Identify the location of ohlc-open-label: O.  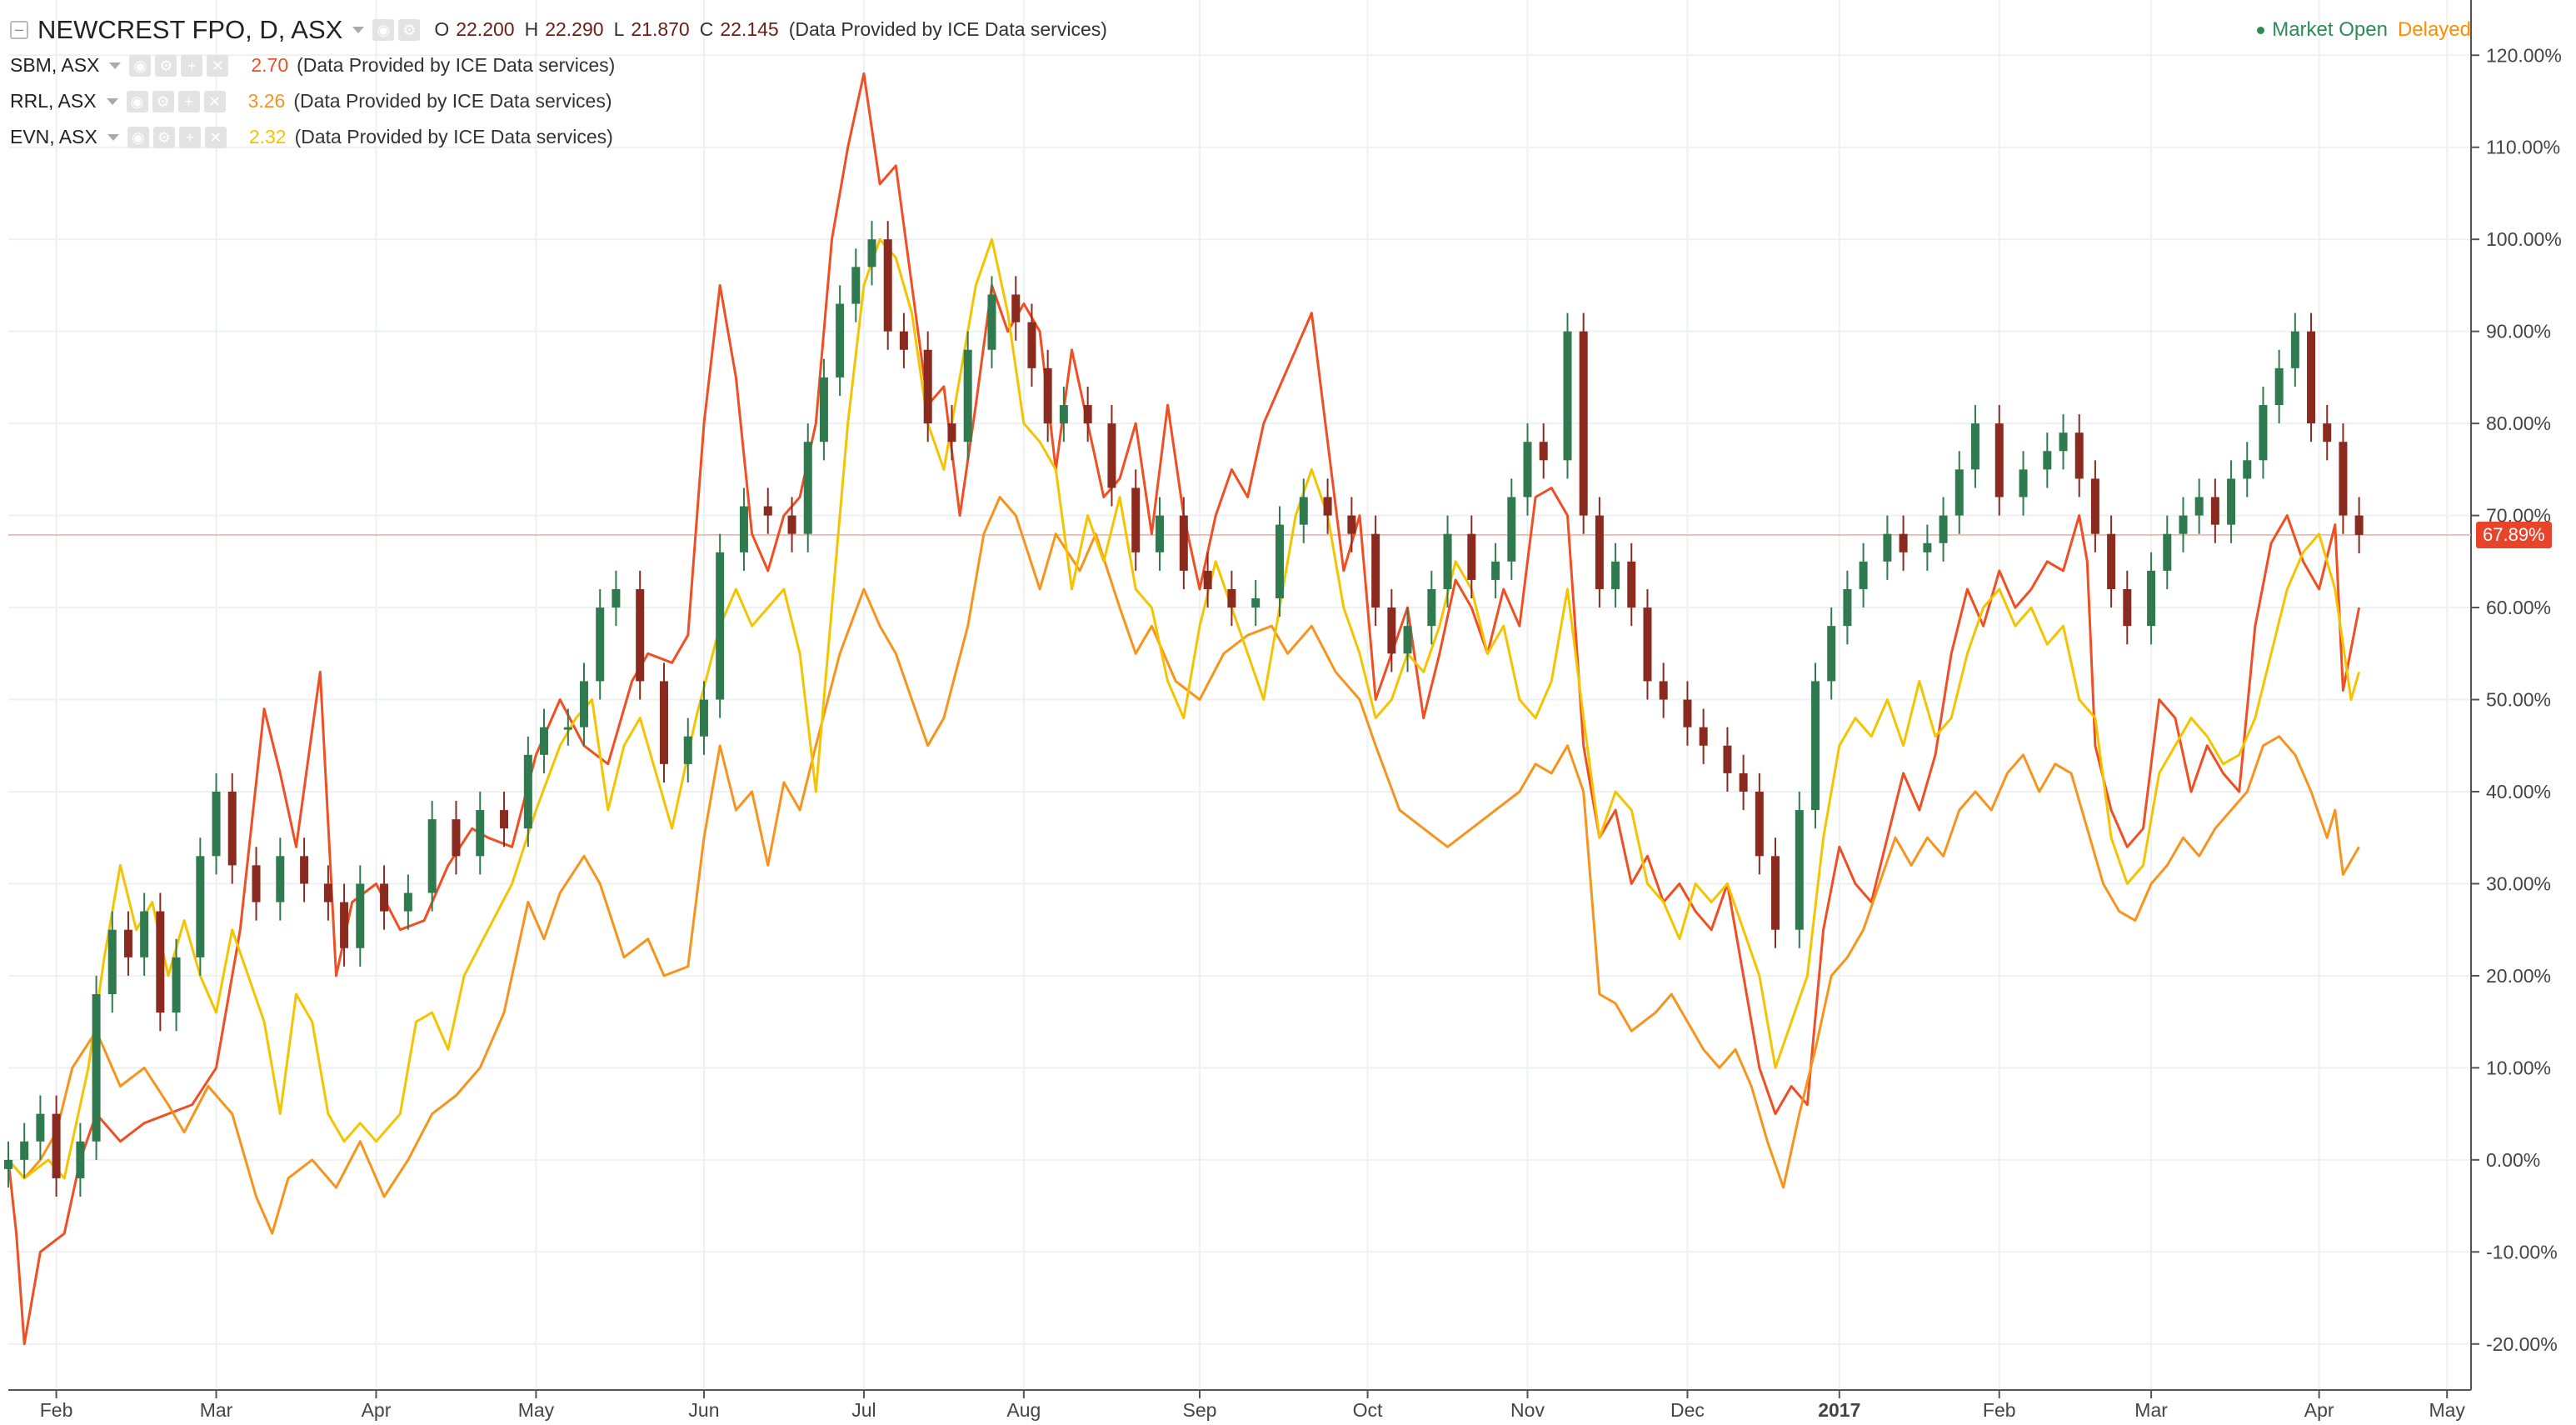
(442, 29).